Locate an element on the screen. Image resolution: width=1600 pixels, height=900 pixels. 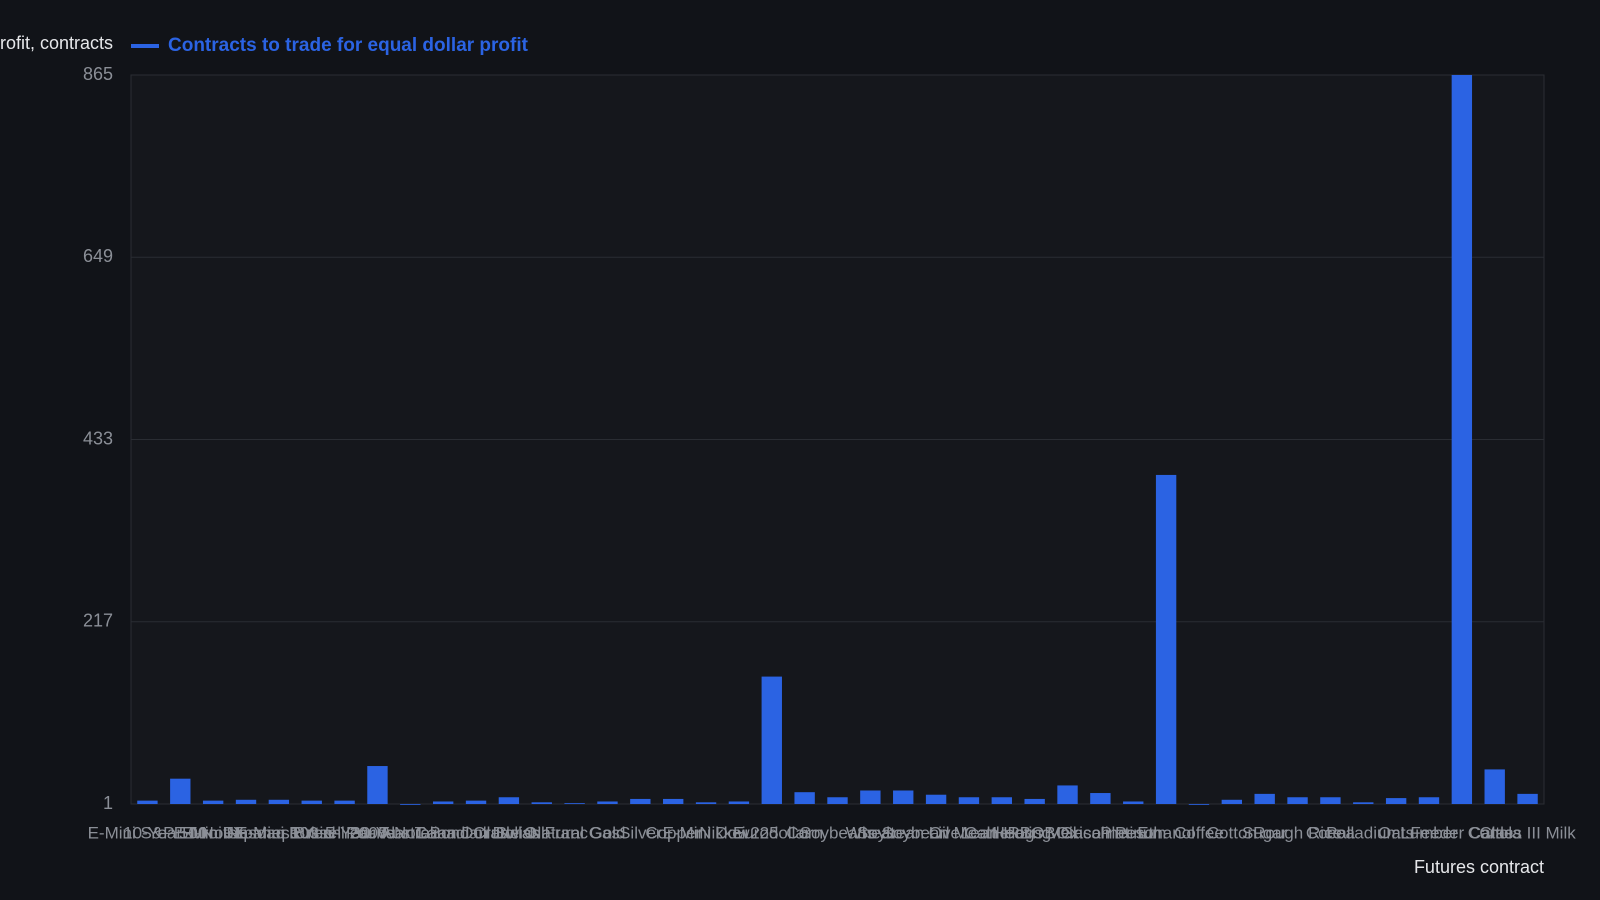
x-tick-label: Coffee is located at coordinates (1199, 832).